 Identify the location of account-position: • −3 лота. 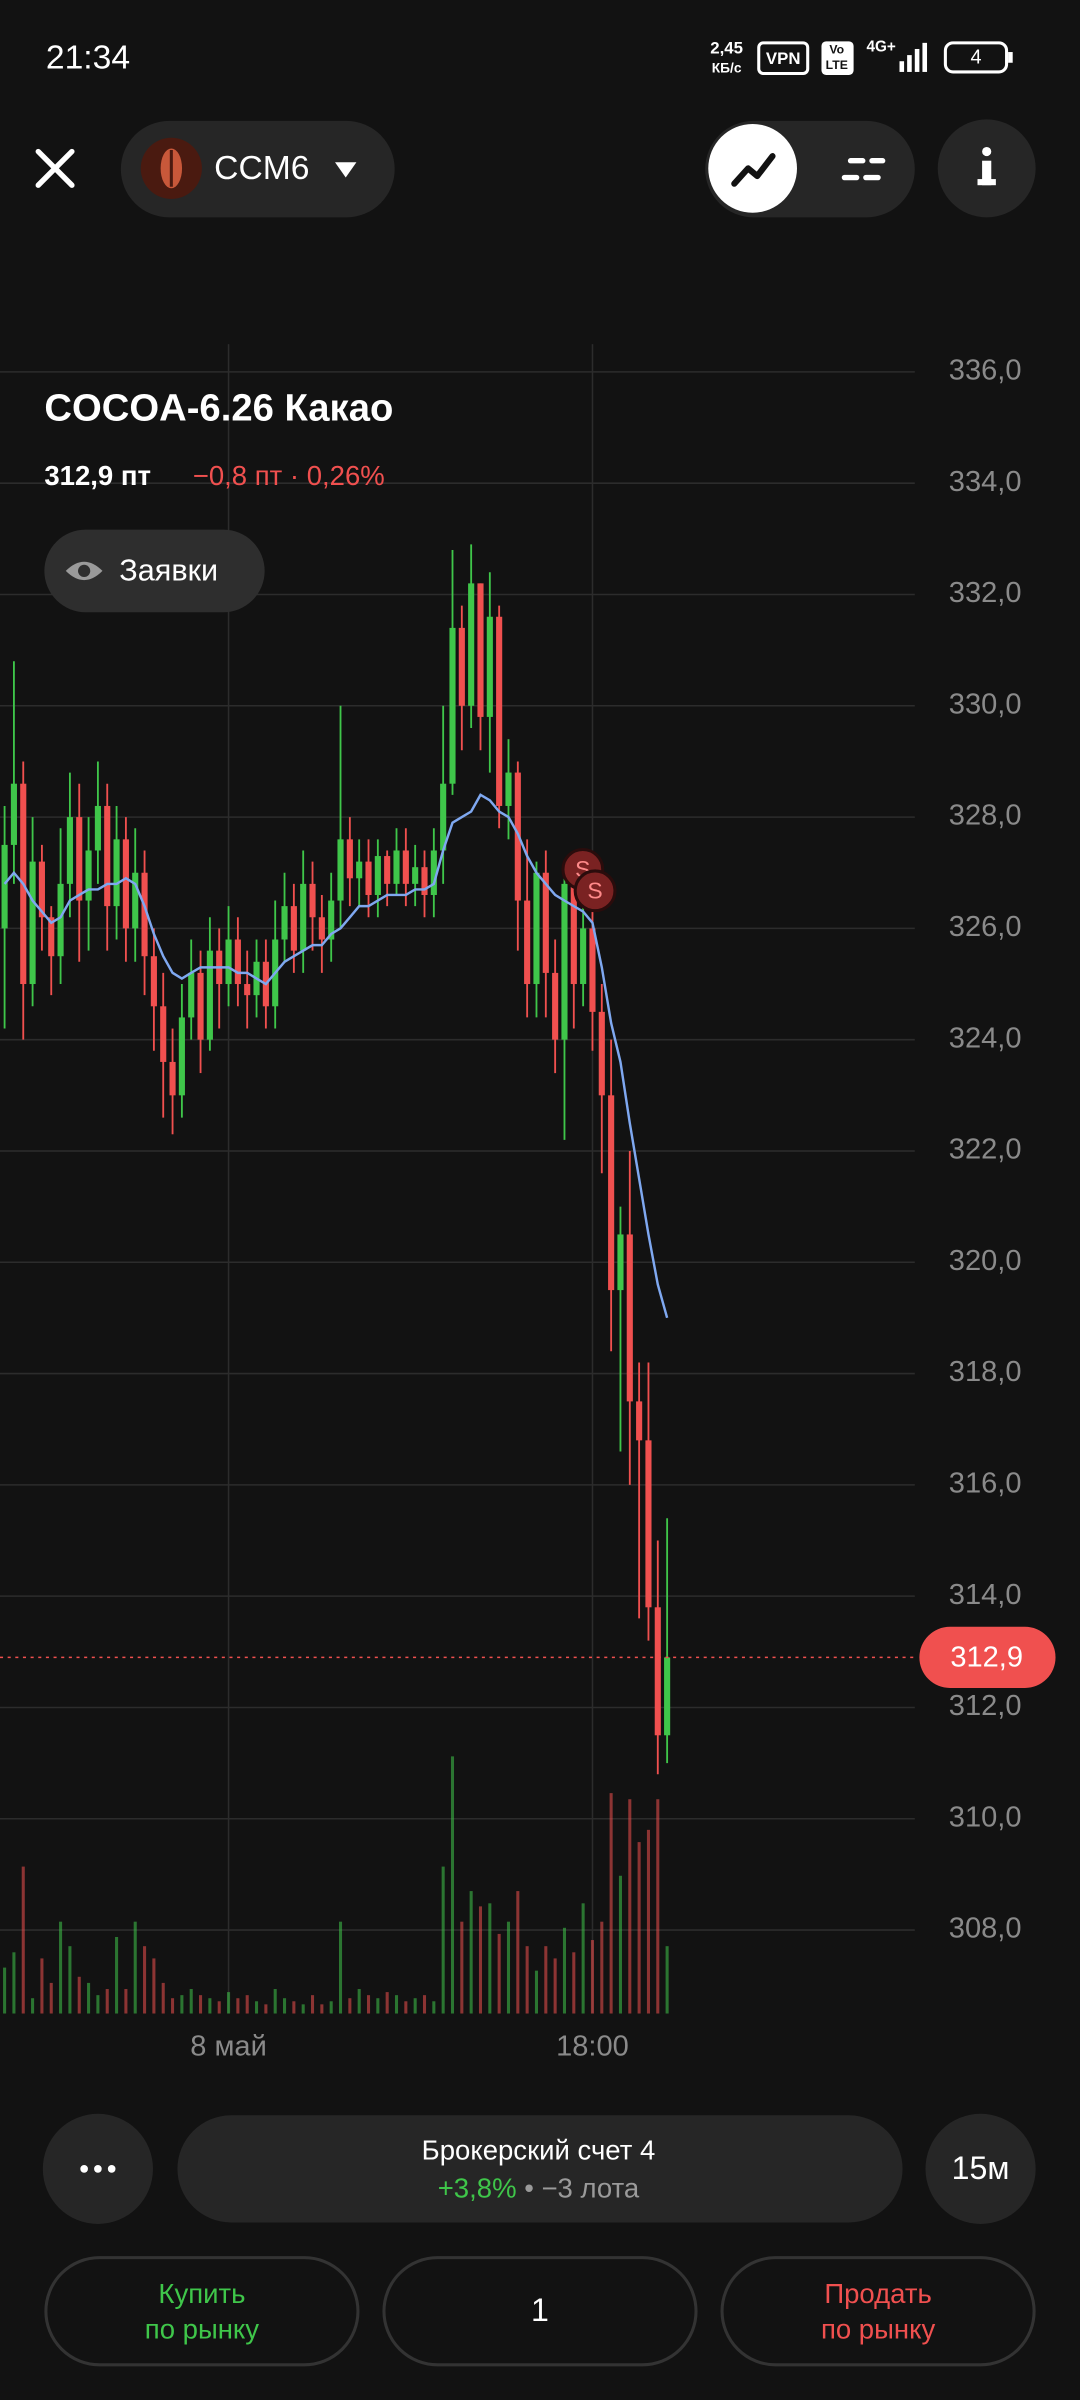
(582, 2188).